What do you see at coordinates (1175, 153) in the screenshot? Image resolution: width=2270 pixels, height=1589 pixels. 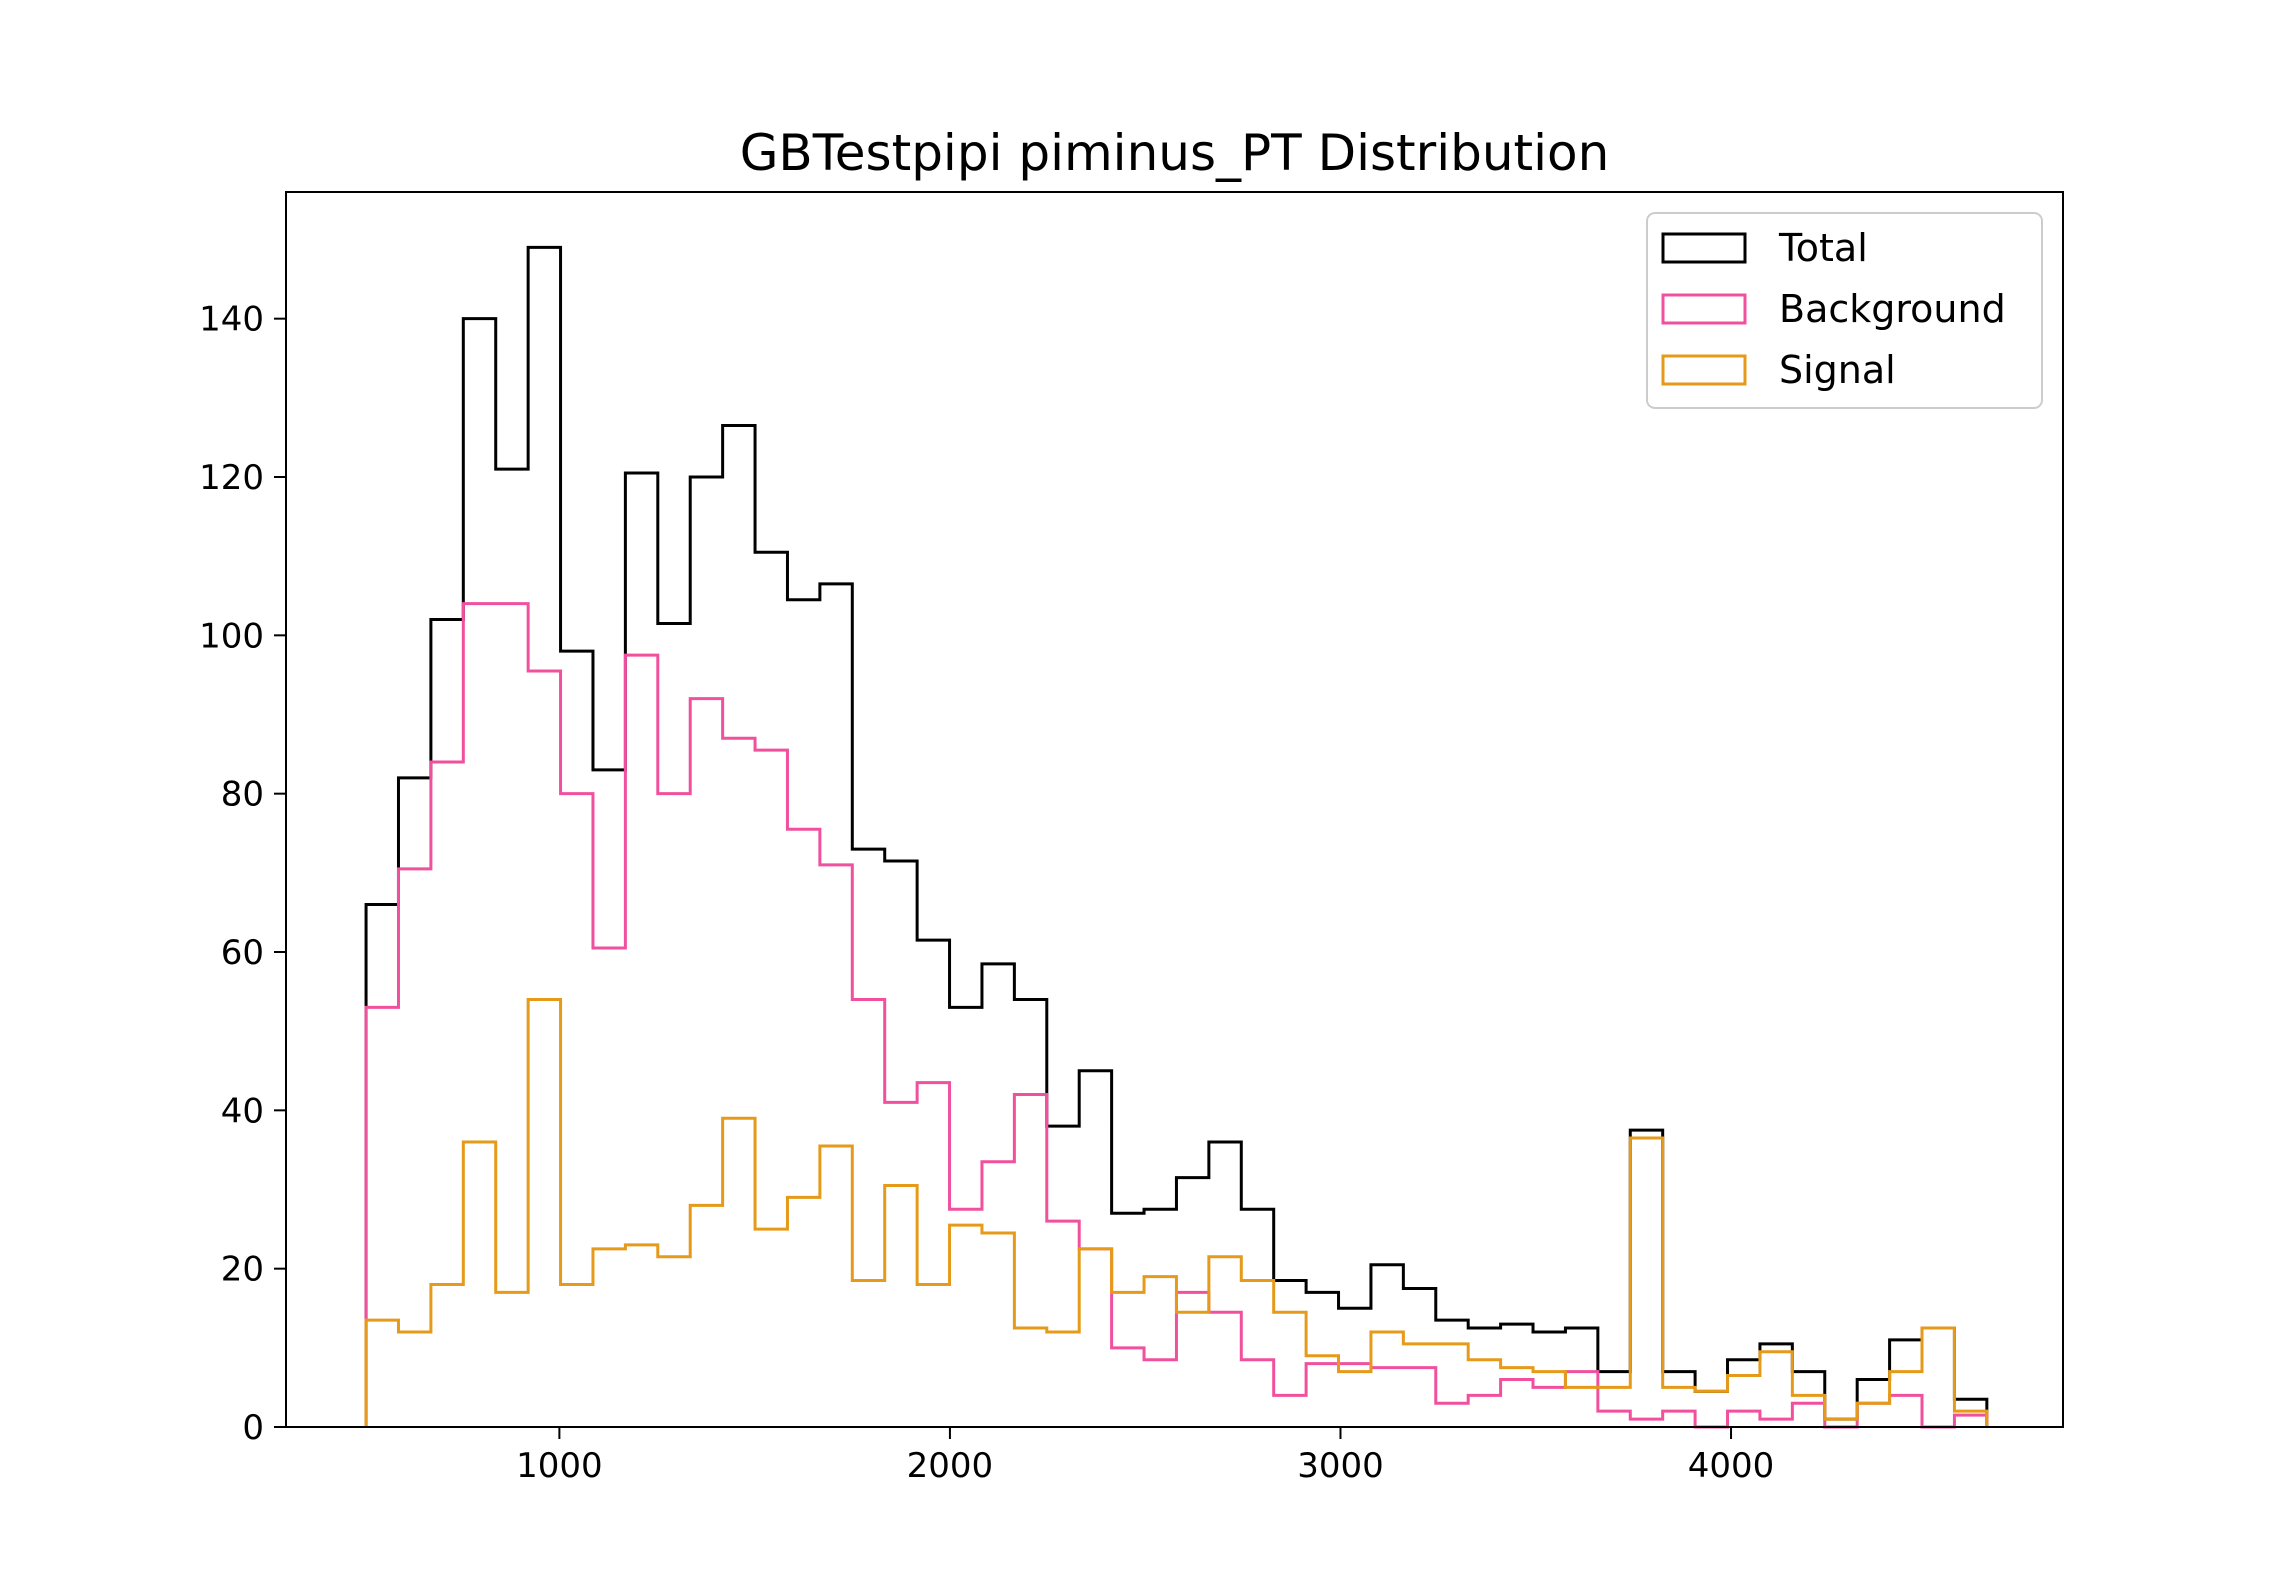 I see `chart-title: GBTestpipi piminus_PT Distribution` at bounding box center [1175, 153].